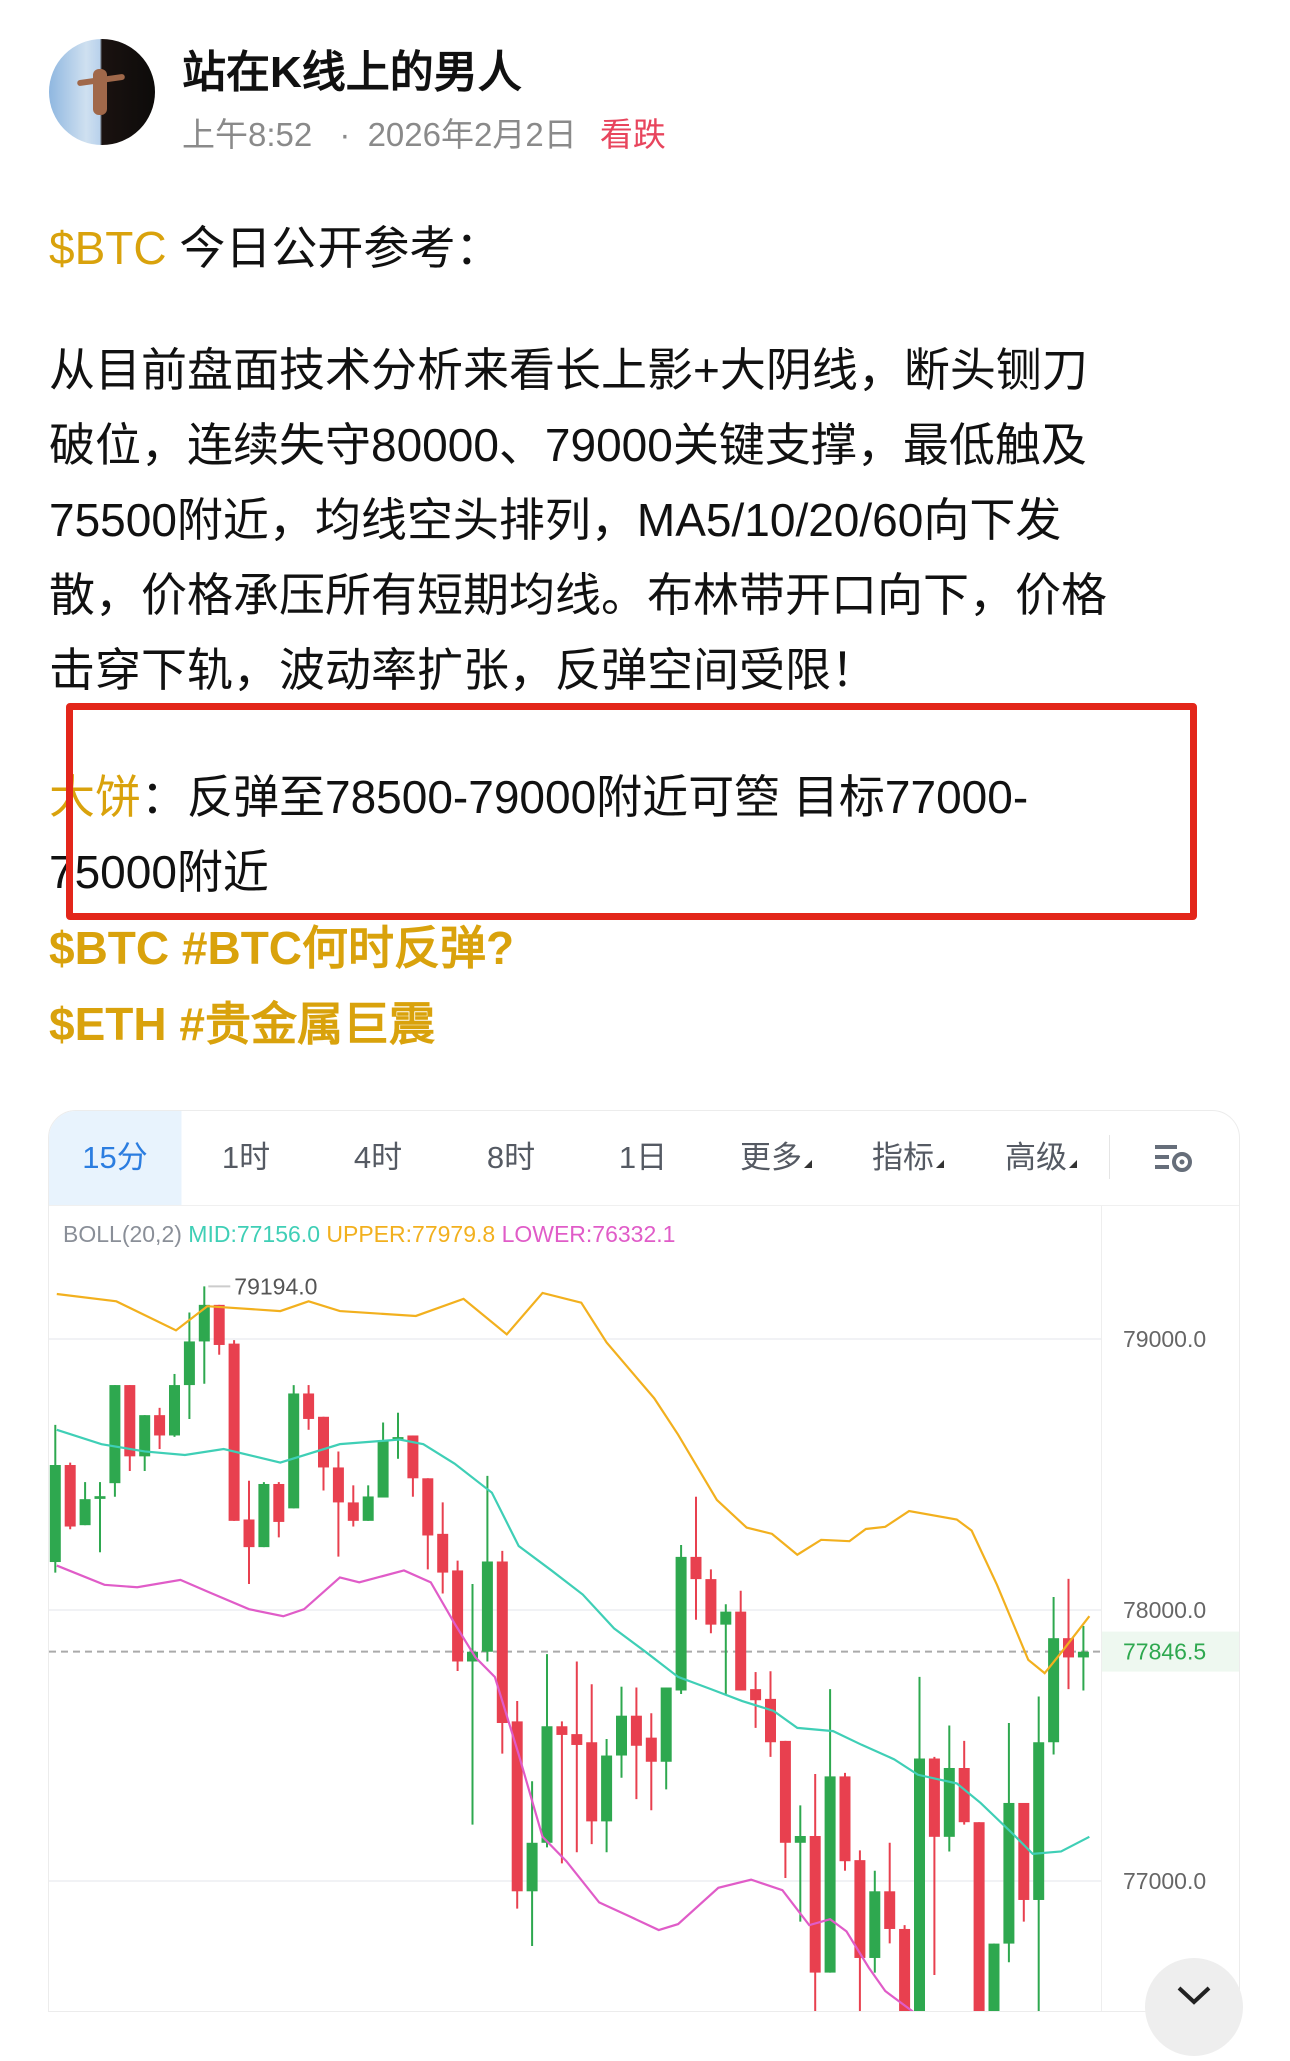 The width and height of the screenshot is (1290, 2061). I want to click on hashtags: $BTC #BTC何时反弹? $ETH #贵金属巨震, so click(281, 986).